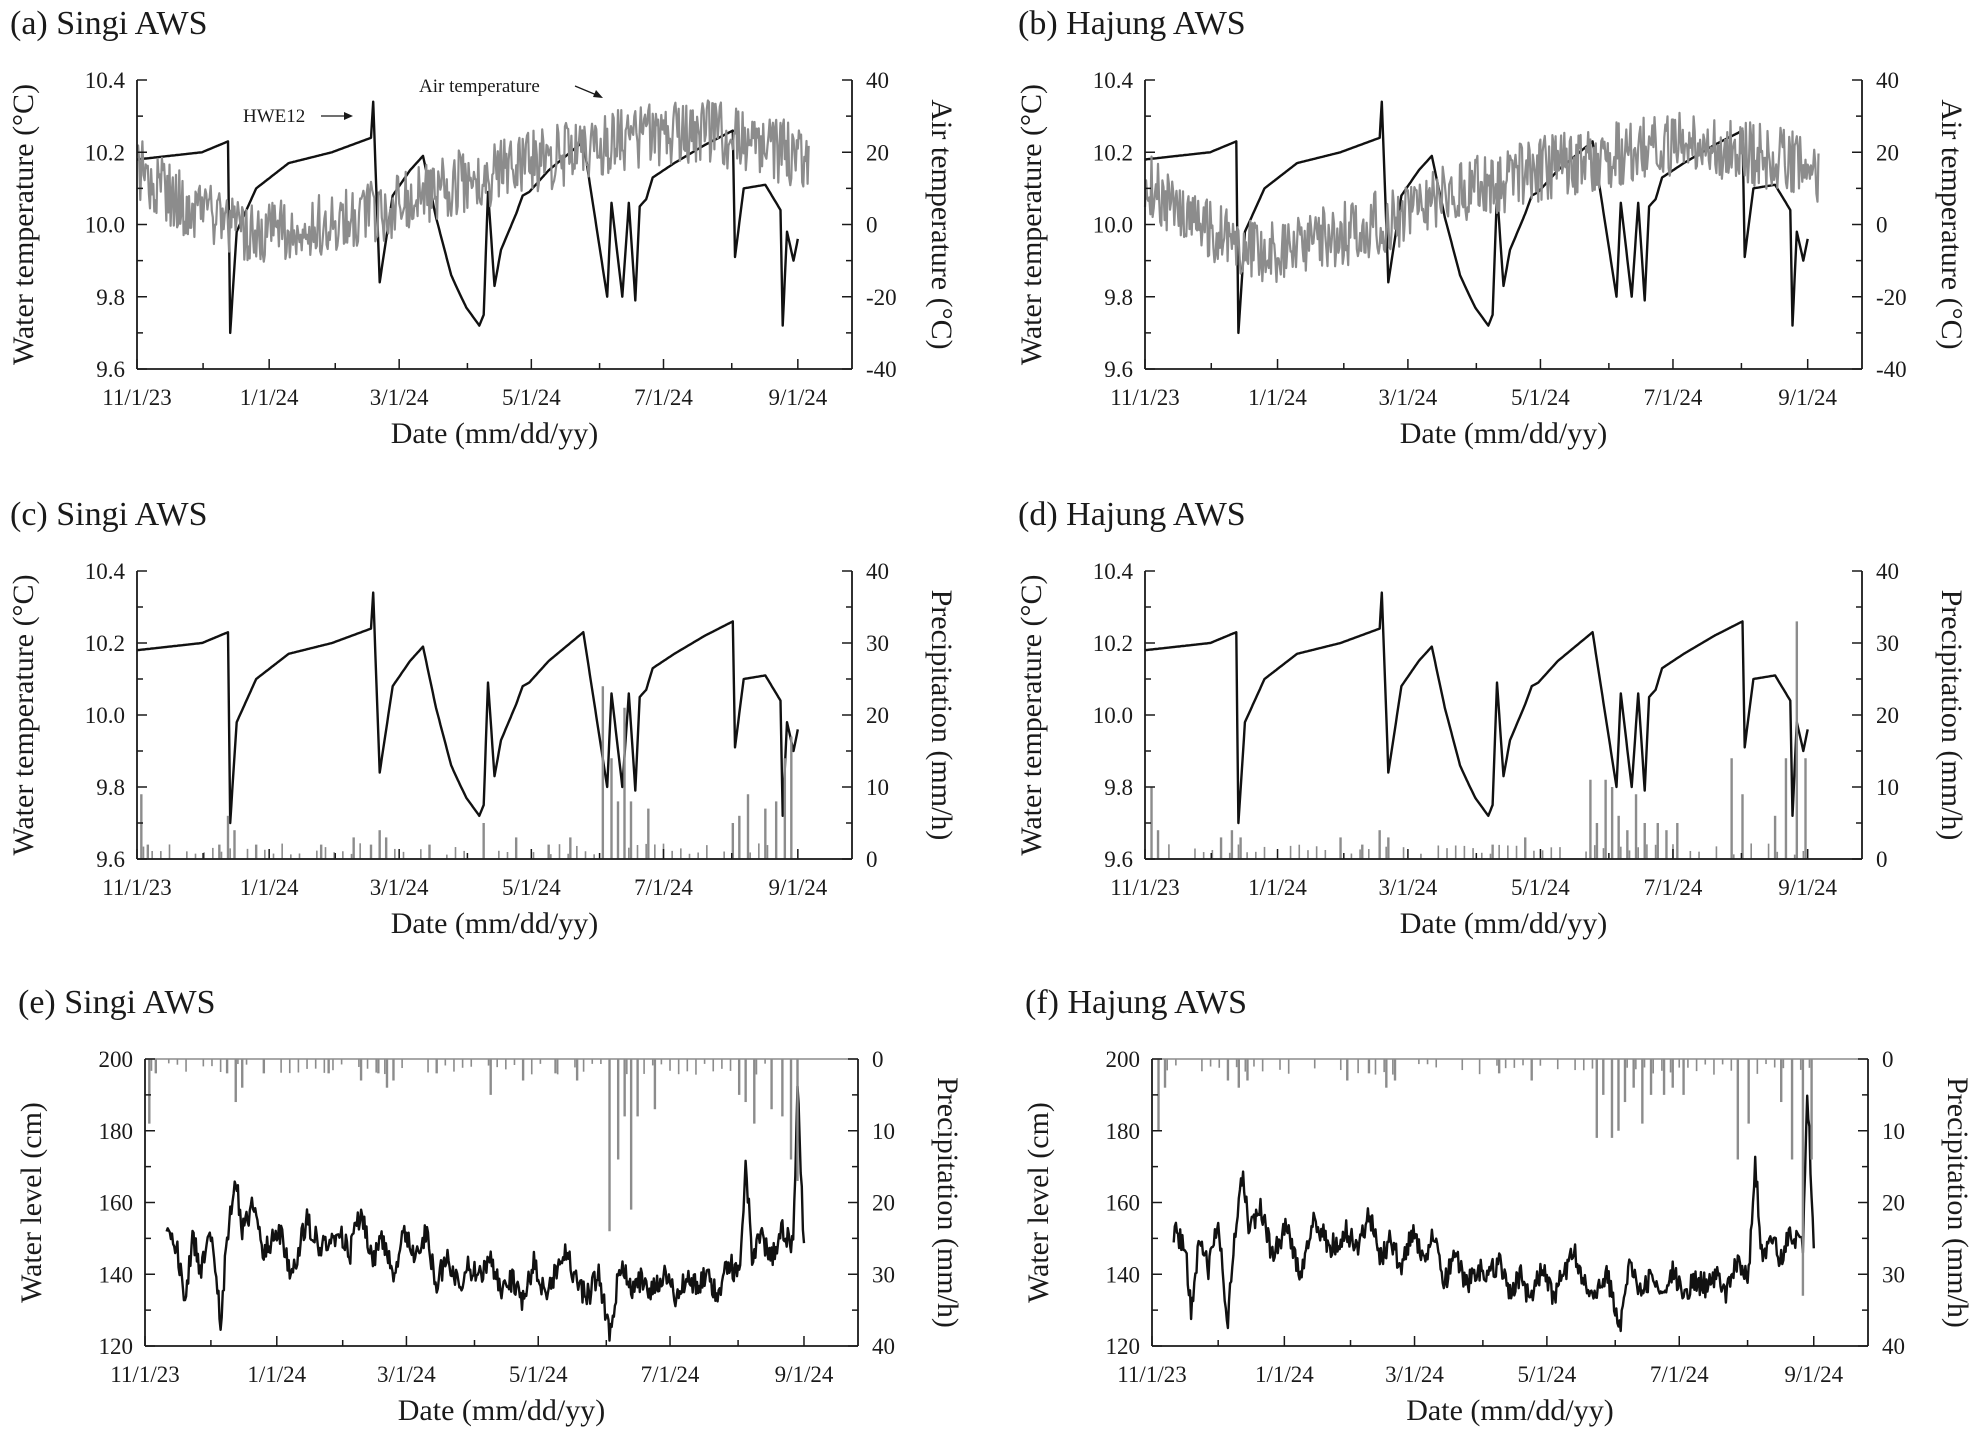  Describe the element at coordinates (881, 297) in the screenshot. I see `right-tick-label: -20` at that location.